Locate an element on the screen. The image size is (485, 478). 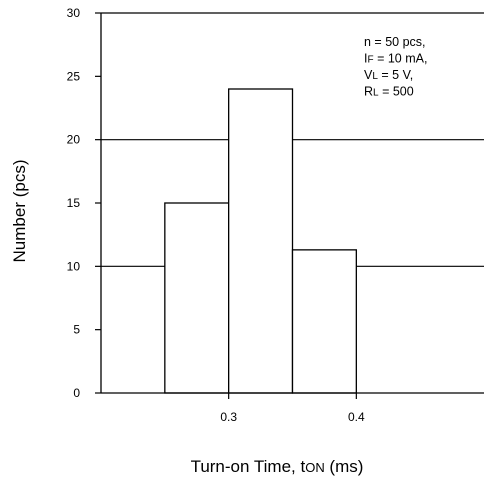
annotation-line-1: IF = 10 mA, is located at coordinates (395, 59).